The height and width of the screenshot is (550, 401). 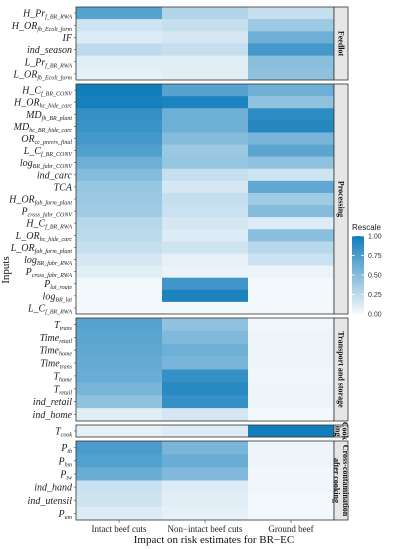 What do you see at coordinates (375, 315) in the screenshot?
I see `legend-tick-label: 0.00` at bounding box center [375, 315].